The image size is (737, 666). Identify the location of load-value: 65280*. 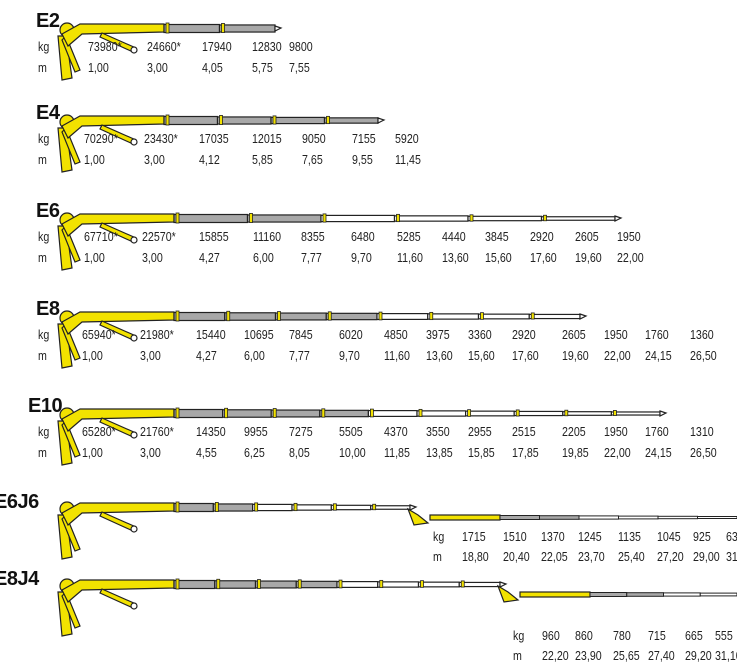
(99, 431).